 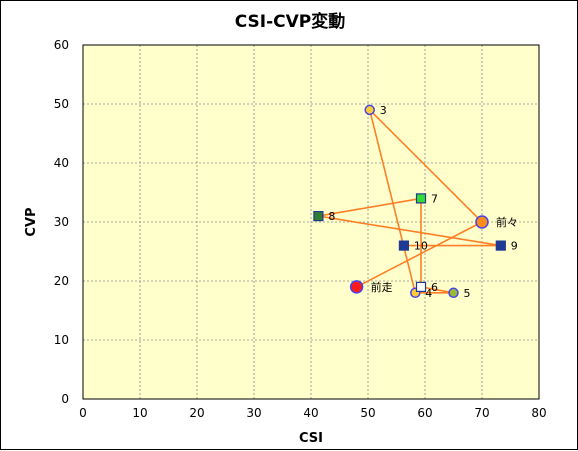 What do you see at coordinates (424, 413) in the screenshot?
I see `x-tick-label-6: 60` at bounding box center [424, 413].